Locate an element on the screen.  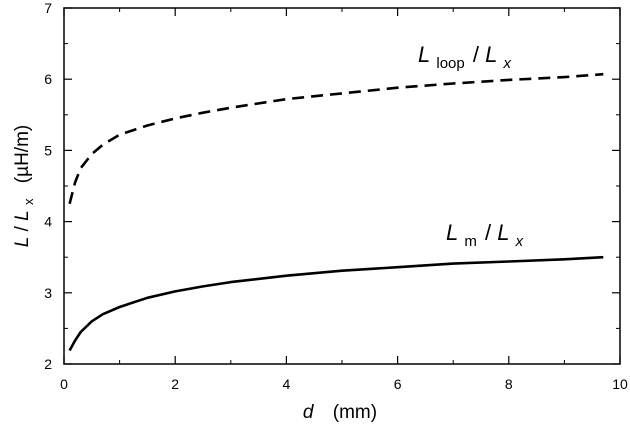
series-label-m: L m / L x is located at coordinates (485, 235).